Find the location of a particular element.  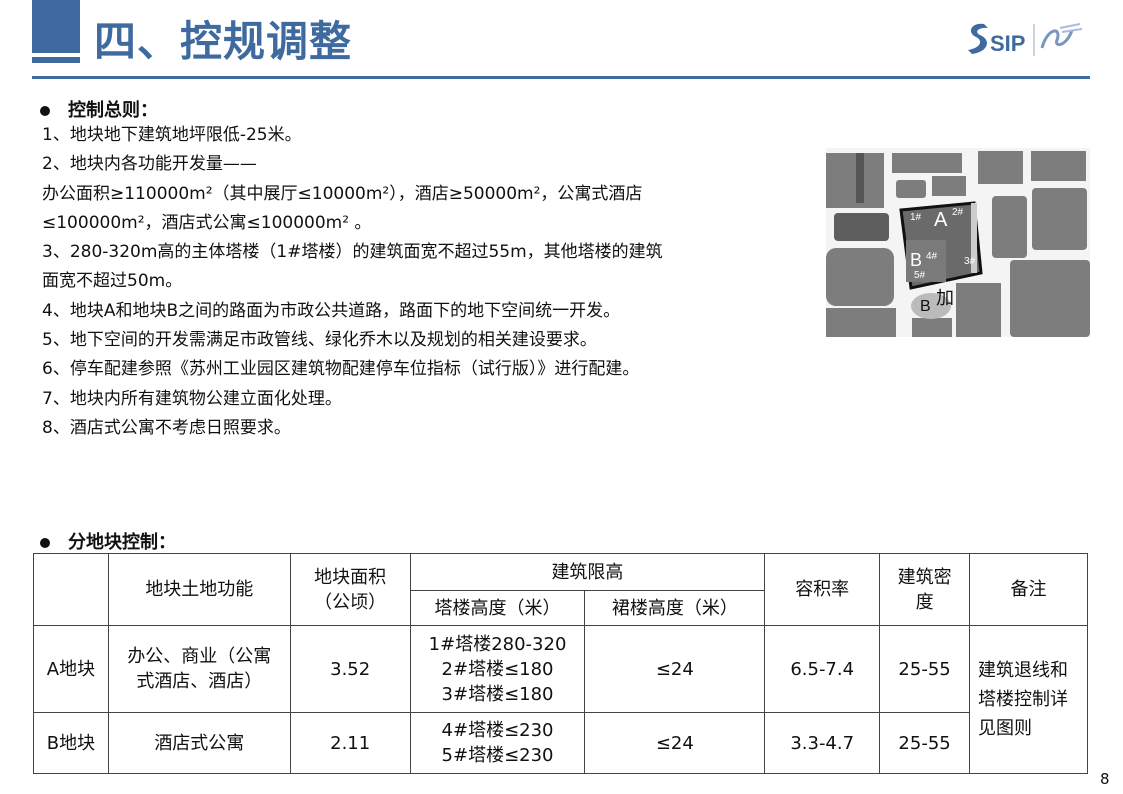

header-far: 容积率 is located at coordinates (822, 589).